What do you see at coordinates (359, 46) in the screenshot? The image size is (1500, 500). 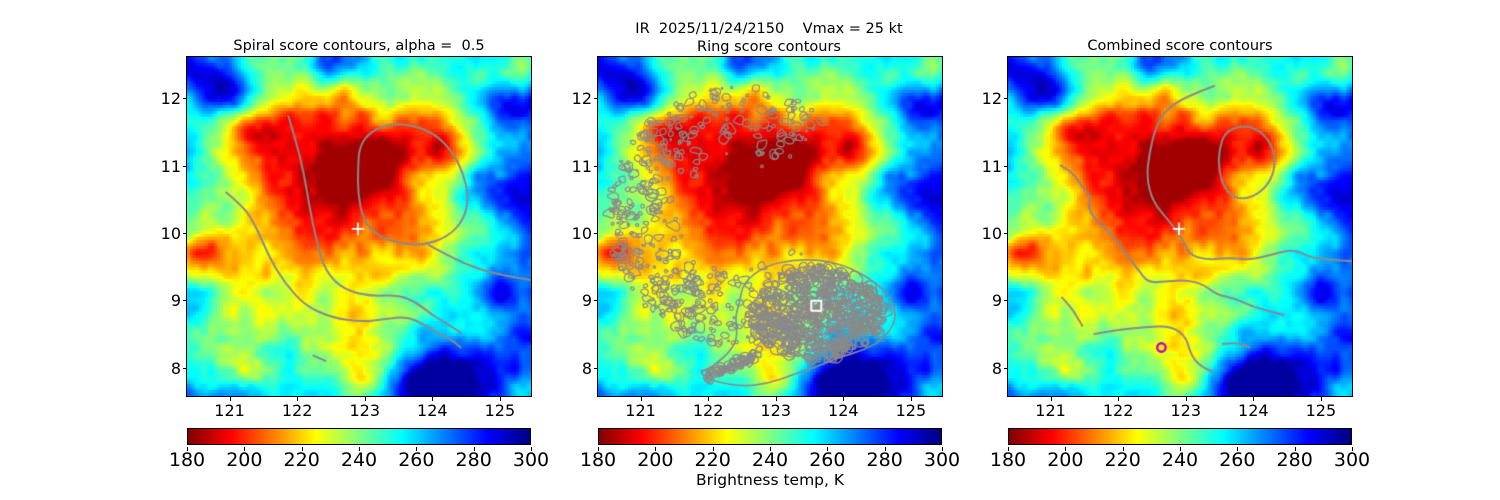 I see `panel-title-spiral: Spiral score contours, alpha = 0.5` at bounding box center [359, 46].